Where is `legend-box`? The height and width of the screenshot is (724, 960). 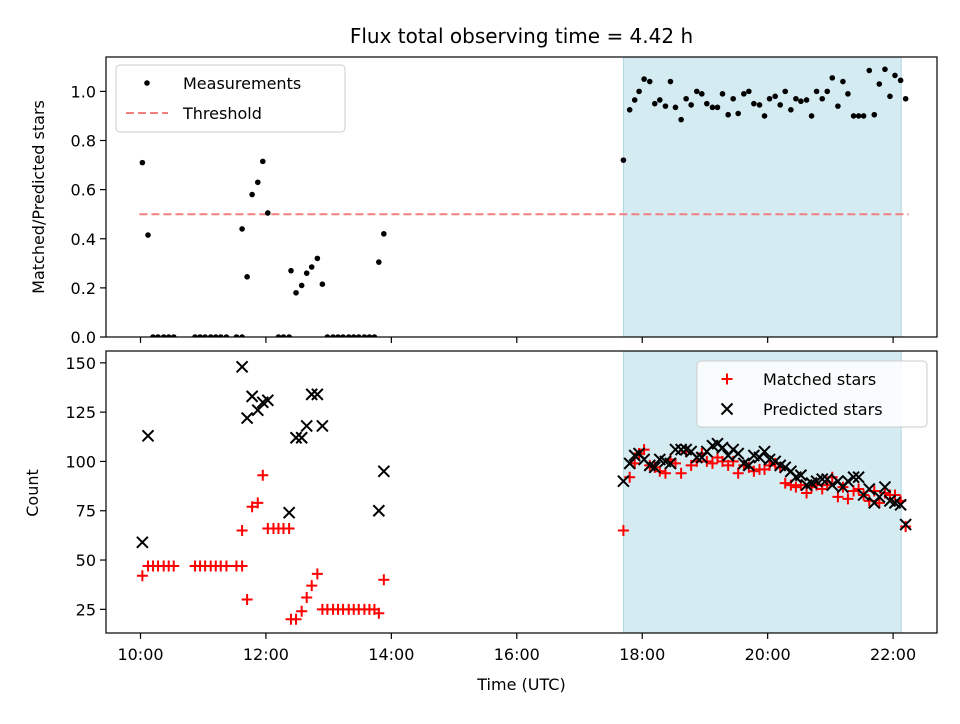 legend-box is located at coordinates (812, 394).